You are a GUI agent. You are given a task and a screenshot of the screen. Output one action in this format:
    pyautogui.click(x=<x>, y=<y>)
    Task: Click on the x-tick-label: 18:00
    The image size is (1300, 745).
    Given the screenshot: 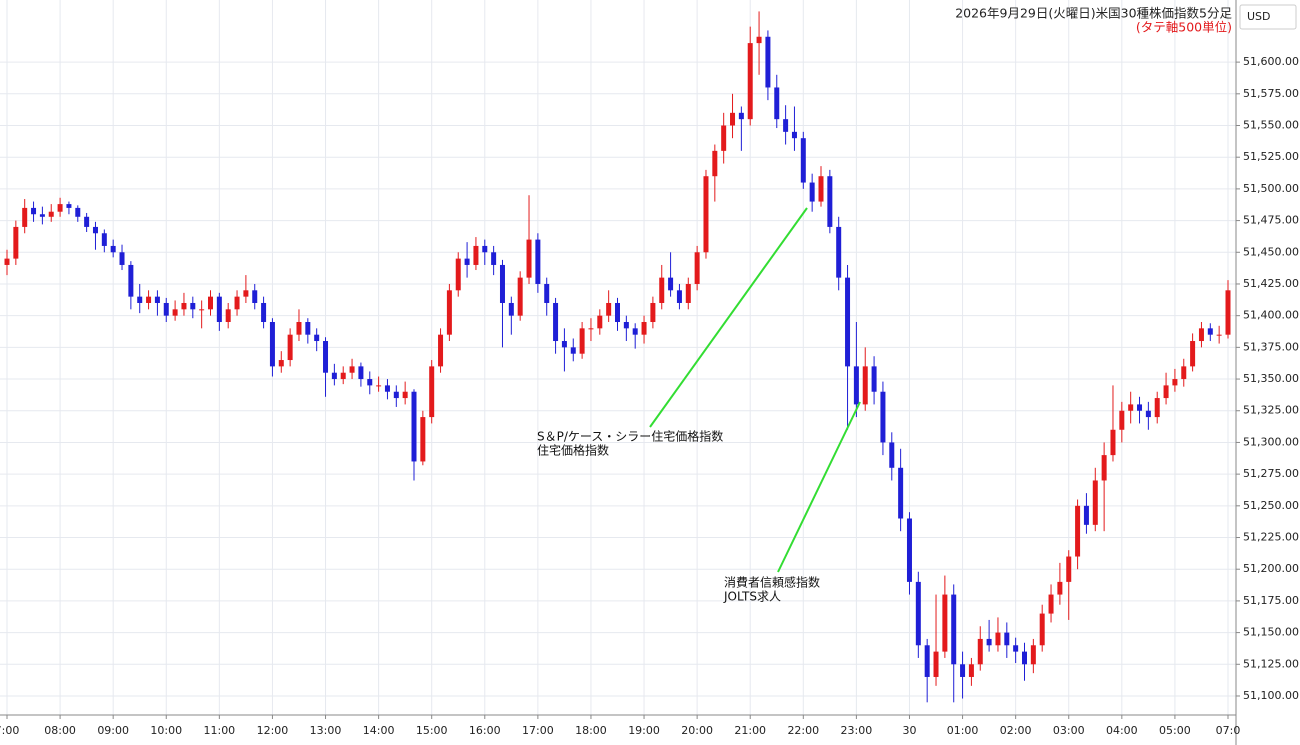 What is the action you would take?
    pyautogui.click(x=591, y=730)
    